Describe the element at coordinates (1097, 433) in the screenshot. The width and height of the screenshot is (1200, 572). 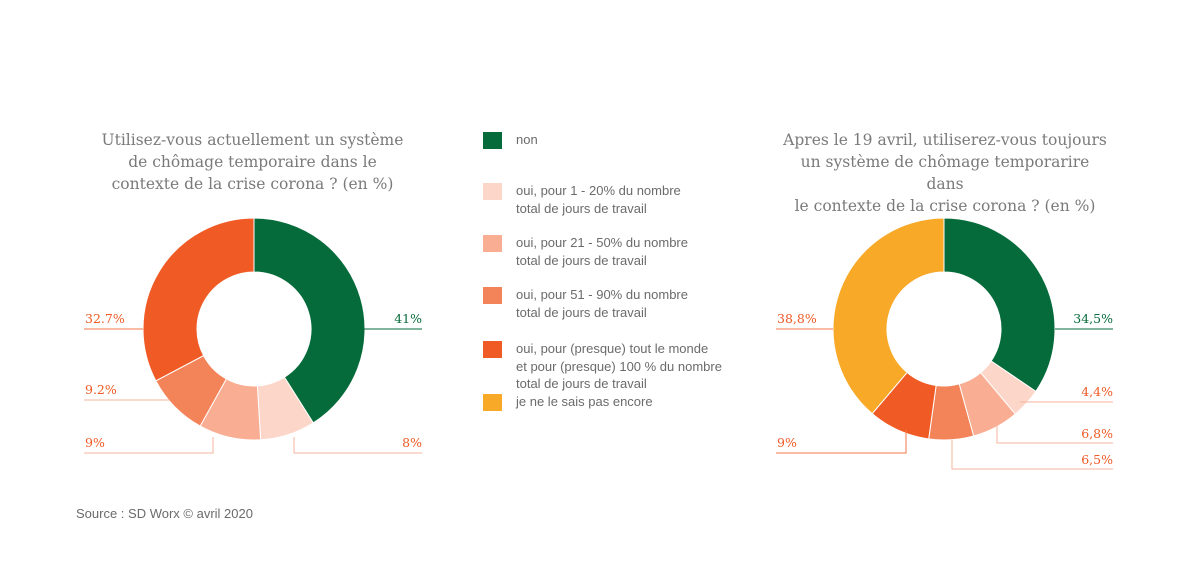
I see `data-label: 6,8%` at that location.